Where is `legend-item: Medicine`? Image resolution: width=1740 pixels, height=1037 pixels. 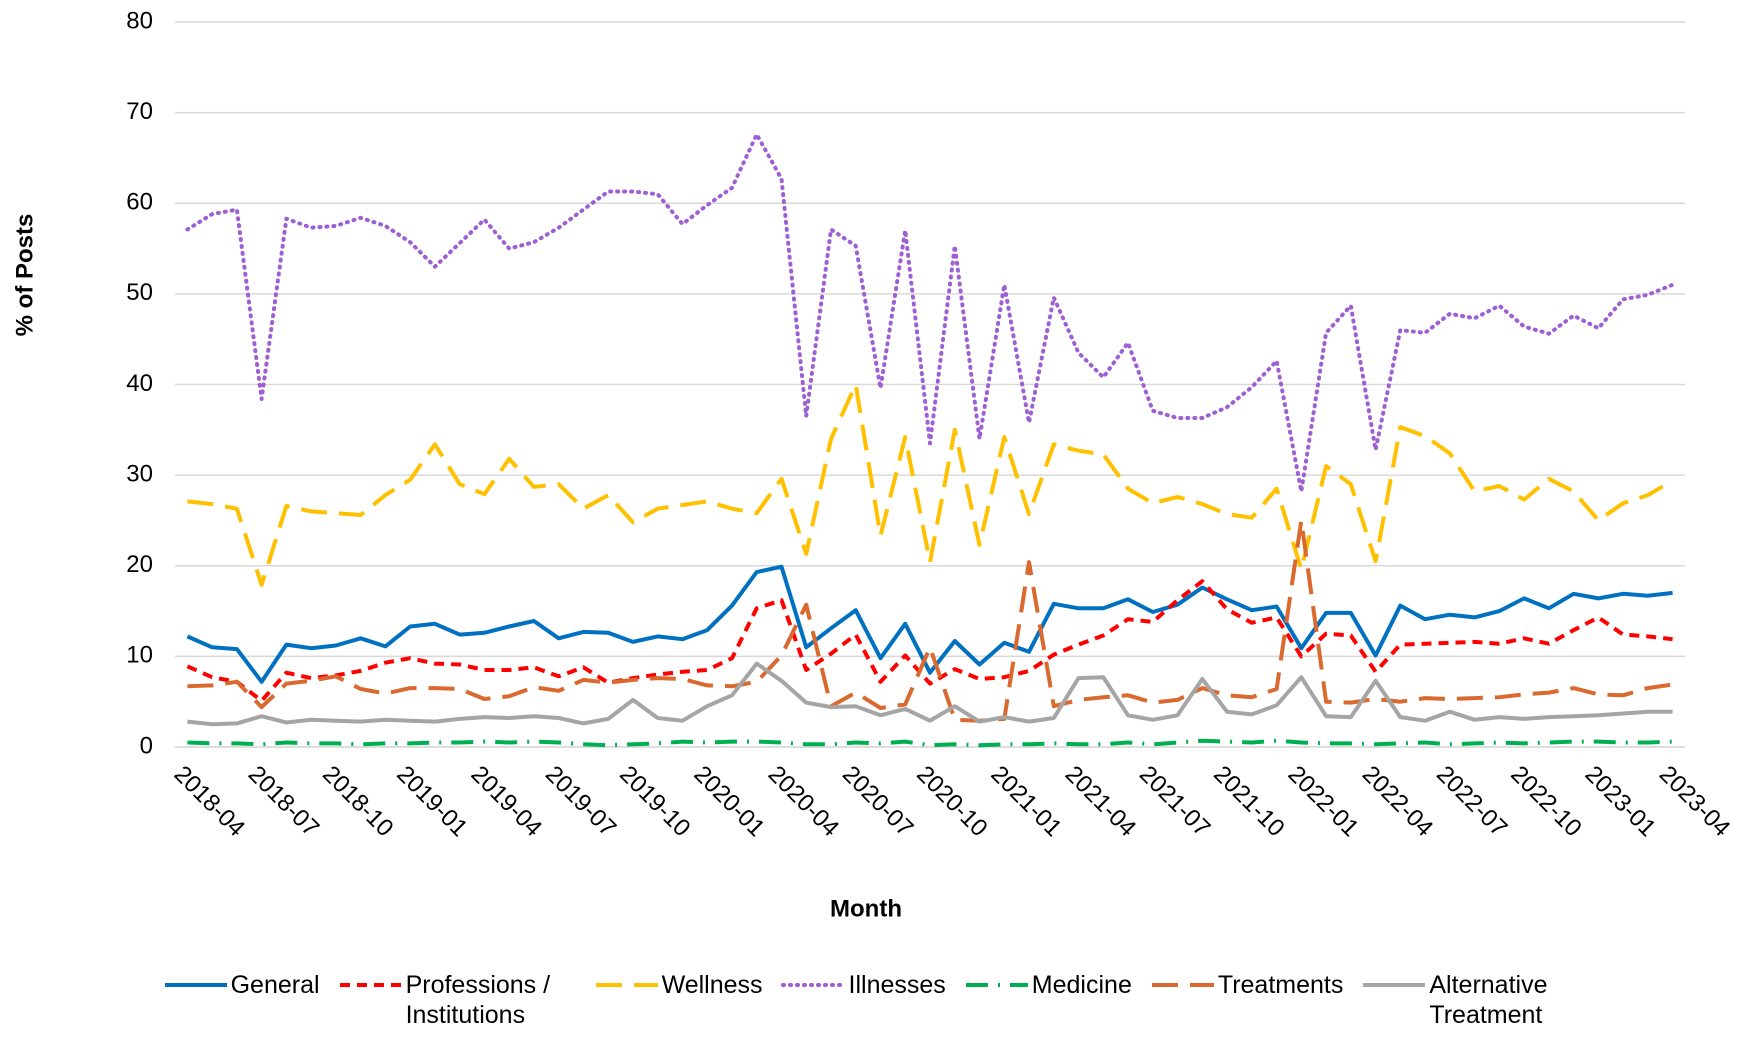
legend-item: Medicine is located at coordinates (1047, 1000).